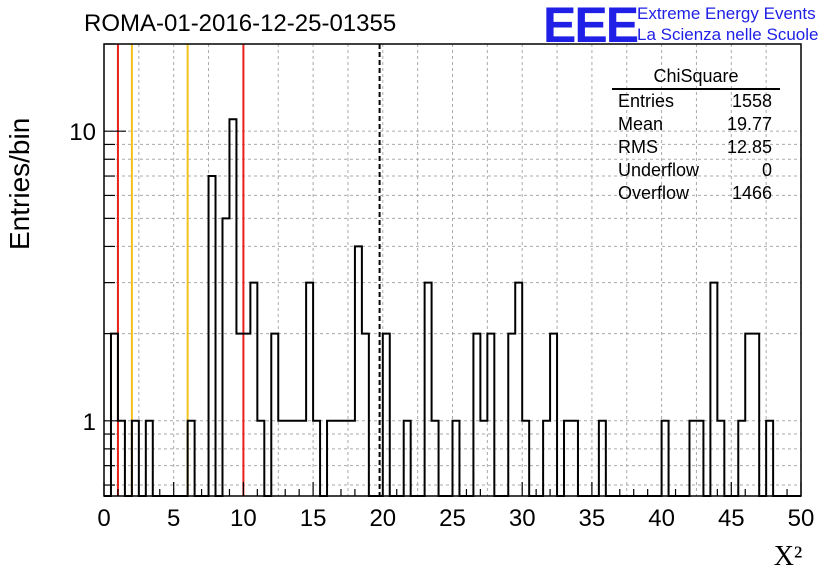 The height and width of the screenshot is (572, 836). I want to click on stats-title: ChiSquare, so click(696, 78).